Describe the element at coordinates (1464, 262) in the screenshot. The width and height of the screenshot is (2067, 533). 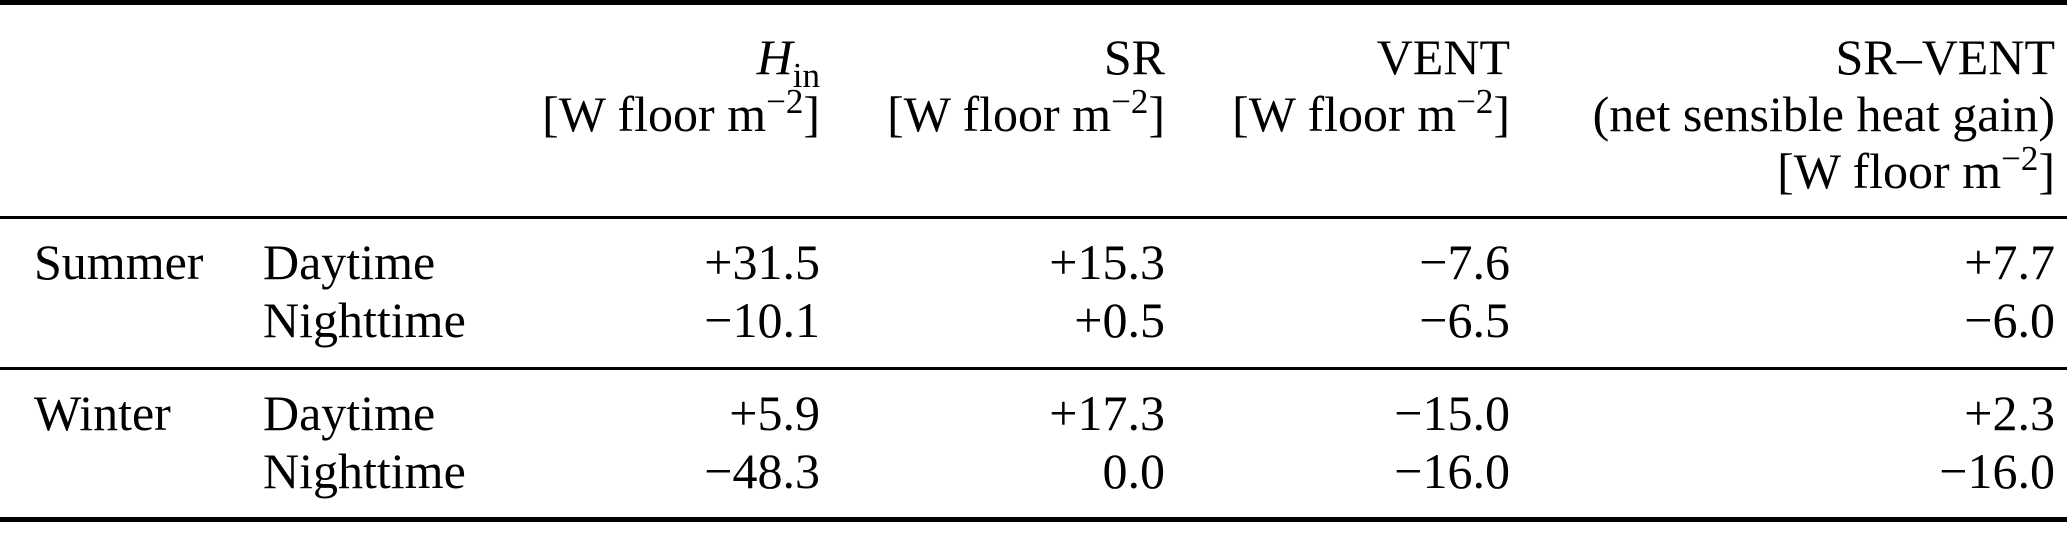
I see `vent-value: −7.6` at that location.